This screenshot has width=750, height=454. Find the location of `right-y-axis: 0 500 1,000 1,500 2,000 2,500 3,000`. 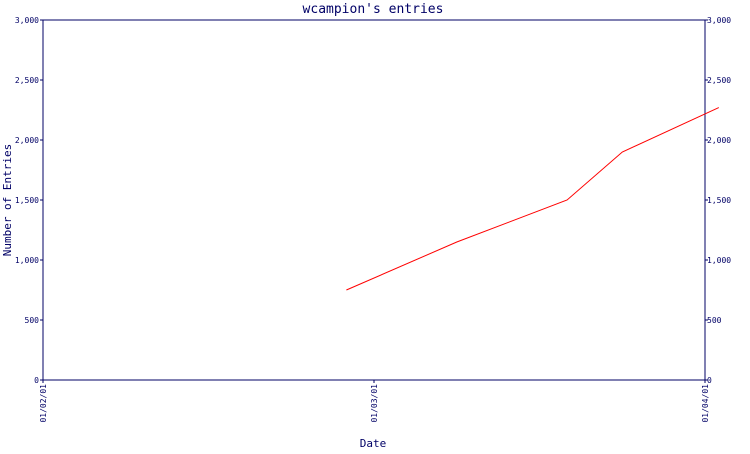

right-y-axis: 0 500 1,000 1,500 2,000 2,500 3,000 is located at coordinates (718, 200).